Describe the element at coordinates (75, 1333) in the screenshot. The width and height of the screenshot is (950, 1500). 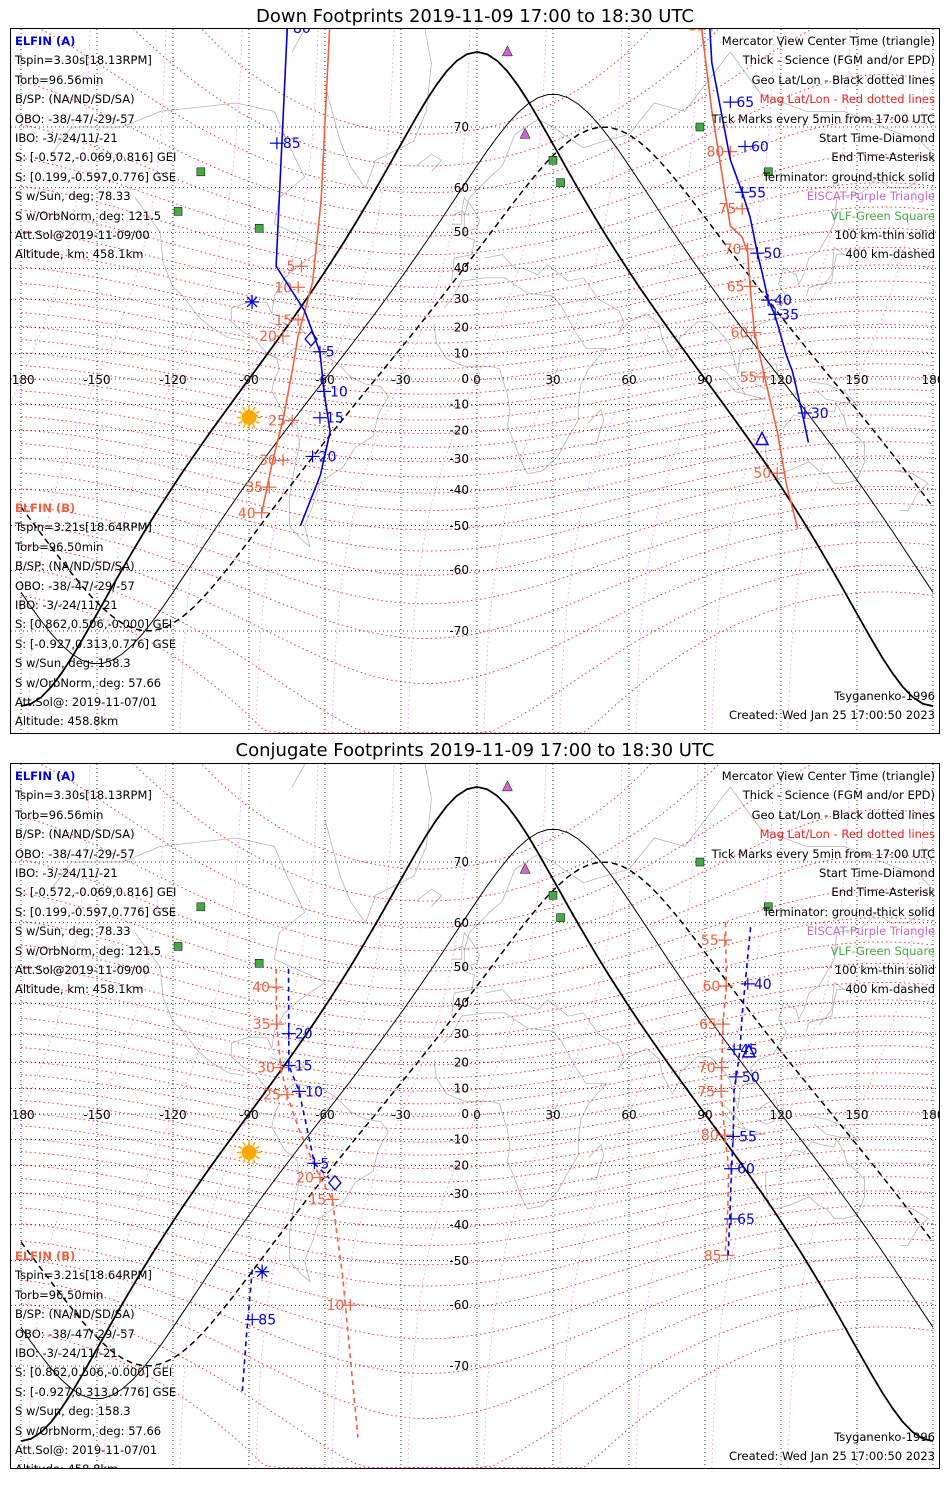
I see `elfin-b-info-line: OBO: -38/-47/-29/-57` at that location.